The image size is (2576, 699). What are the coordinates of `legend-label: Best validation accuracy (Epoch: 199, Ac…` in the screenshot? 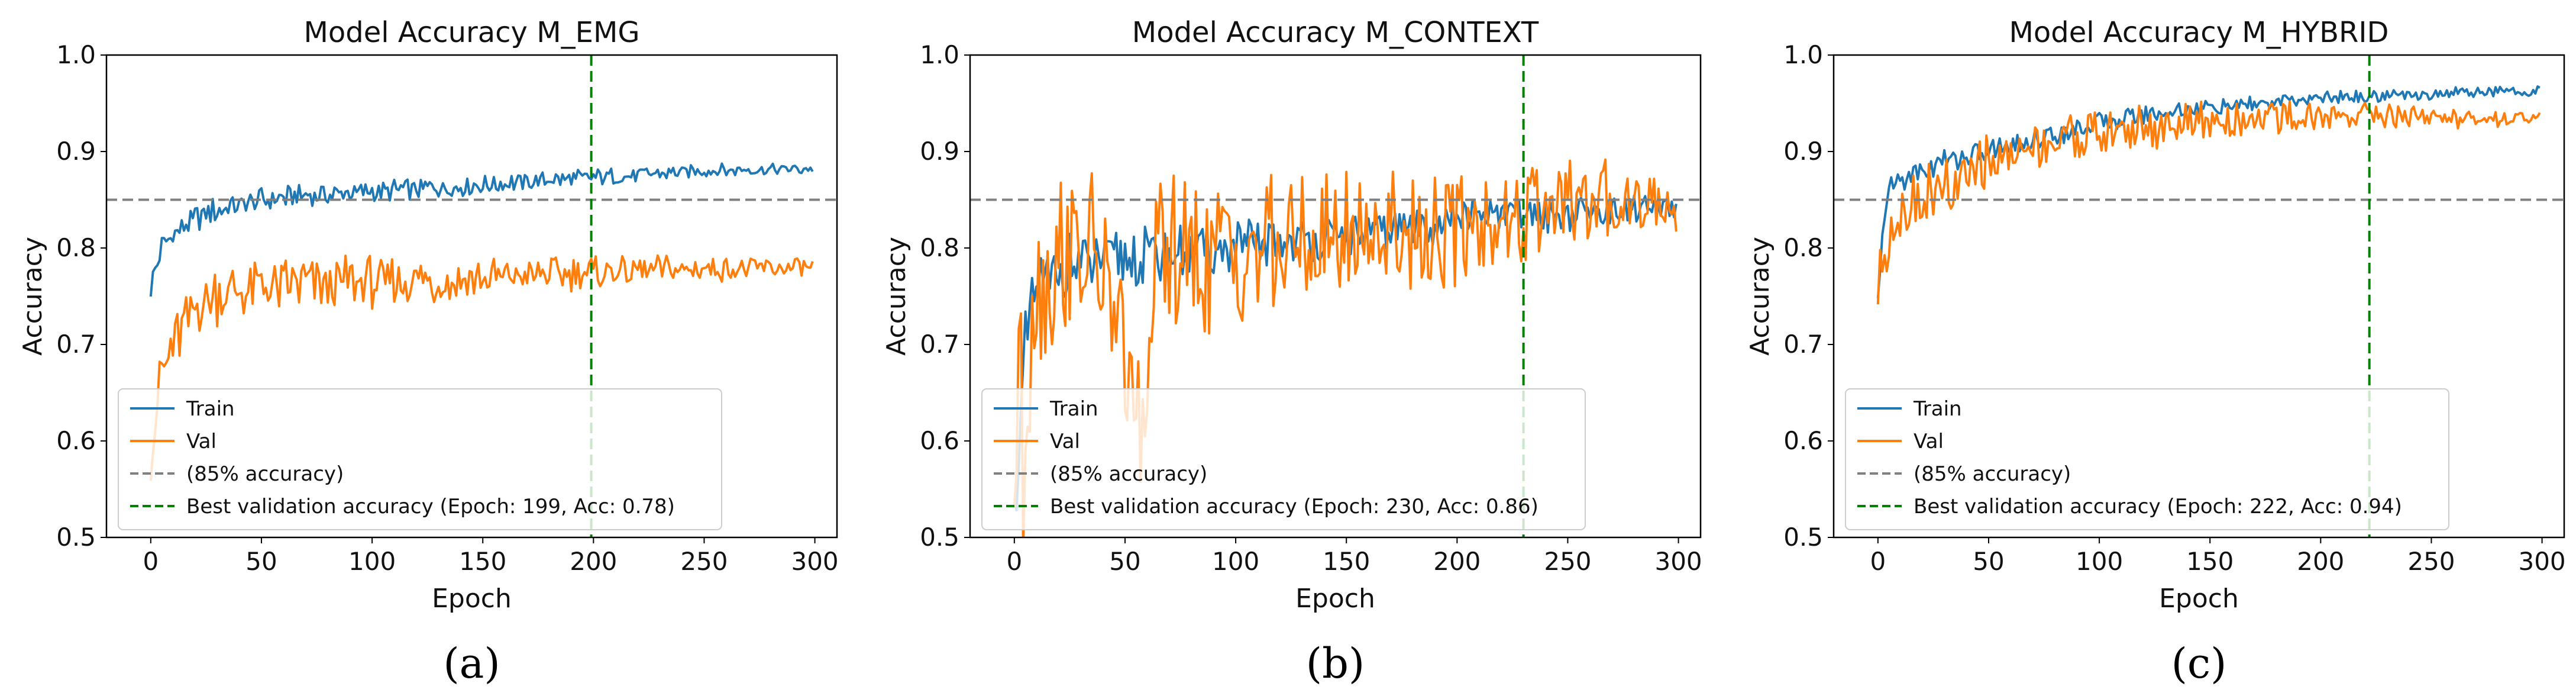 It's located at (430, 506).